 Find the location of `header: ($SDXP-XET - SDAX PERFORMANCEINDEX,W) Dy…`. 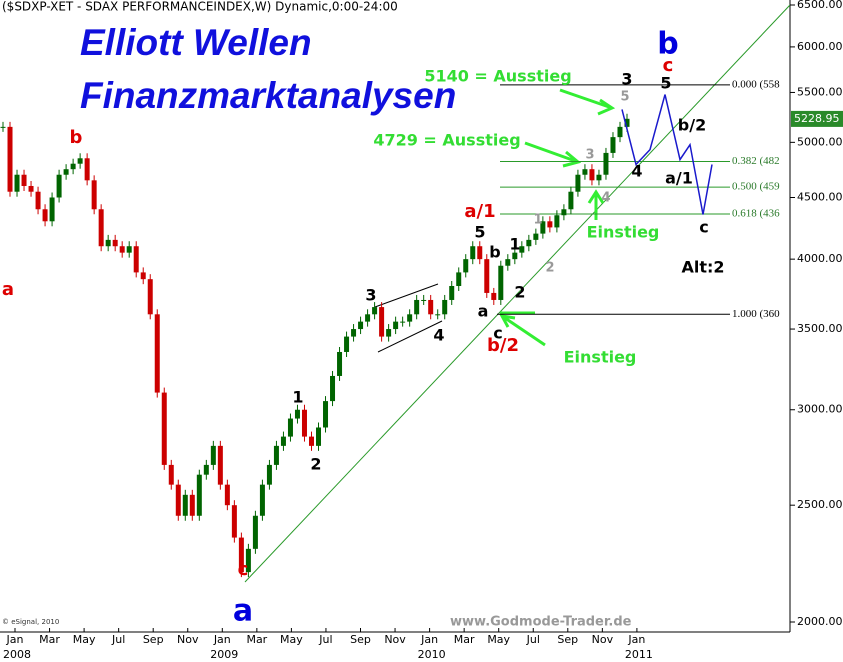

header: ($SDXP-XET - SDAX PERFORMANCEINDEX,W) Dy… is located at coordinates (200, 7).